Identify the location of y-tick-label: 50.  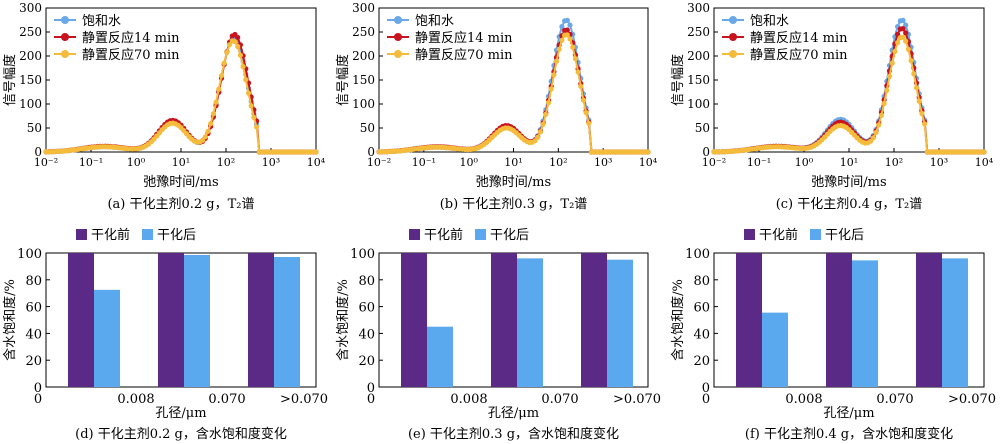
(702, 128).